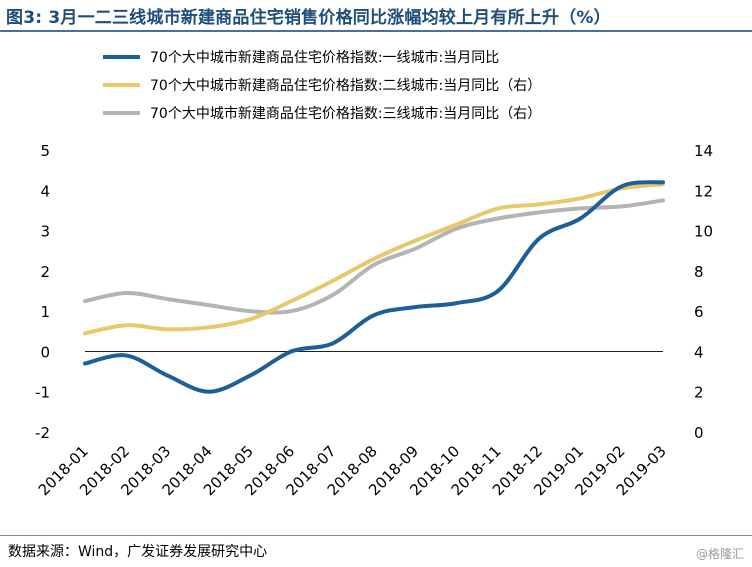 Image resolution: width=752 pixels, height=567 pixels. I want to click on left-tick-label: -1, so click(42, 393).